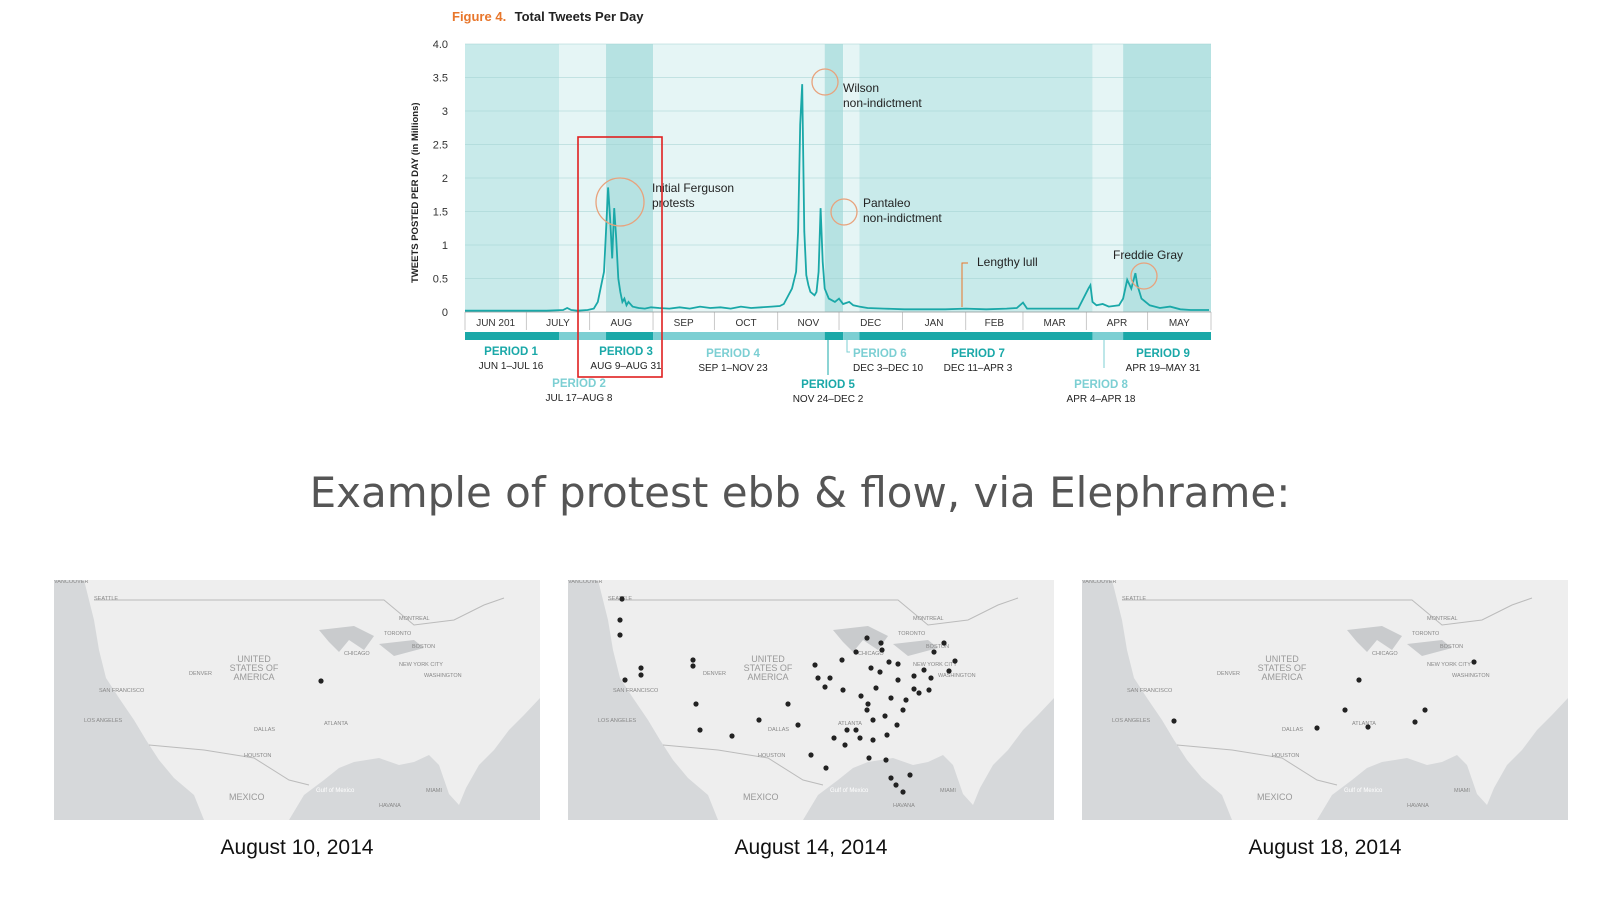 The height and width of the screenshot is (904, 1600). I want to click on city-label: LOS ANGELES, so click(1131, 721).